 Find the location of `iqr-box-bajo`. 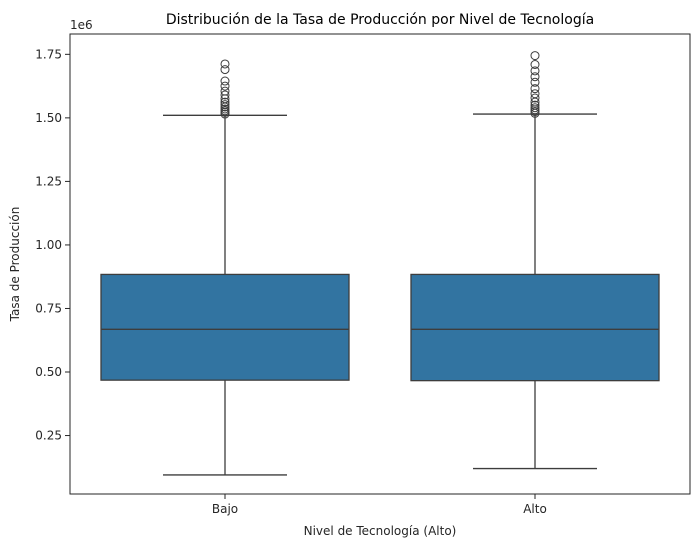

iqr-box-bajo is located at coordinates (225, 327).